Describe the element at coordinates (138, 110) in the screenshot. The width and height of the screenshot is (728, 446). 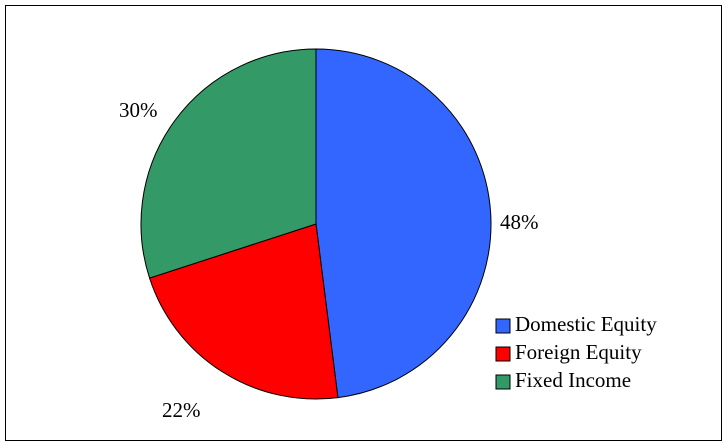
I see `data-label-fixed-income: 30%` at that location.